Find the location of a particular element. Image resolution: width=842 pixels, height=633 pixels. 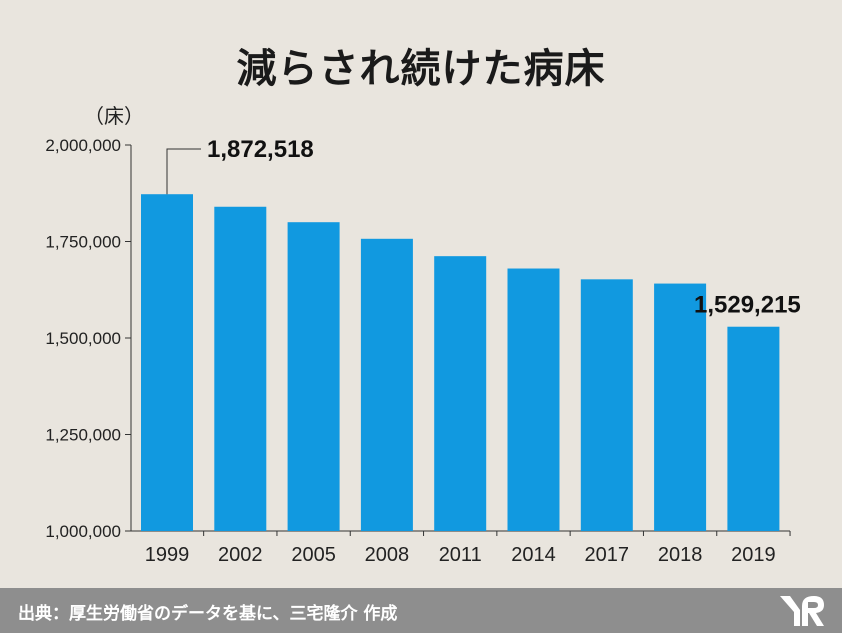

x-tick-label: 2002 is located at coordinates (240, 555).